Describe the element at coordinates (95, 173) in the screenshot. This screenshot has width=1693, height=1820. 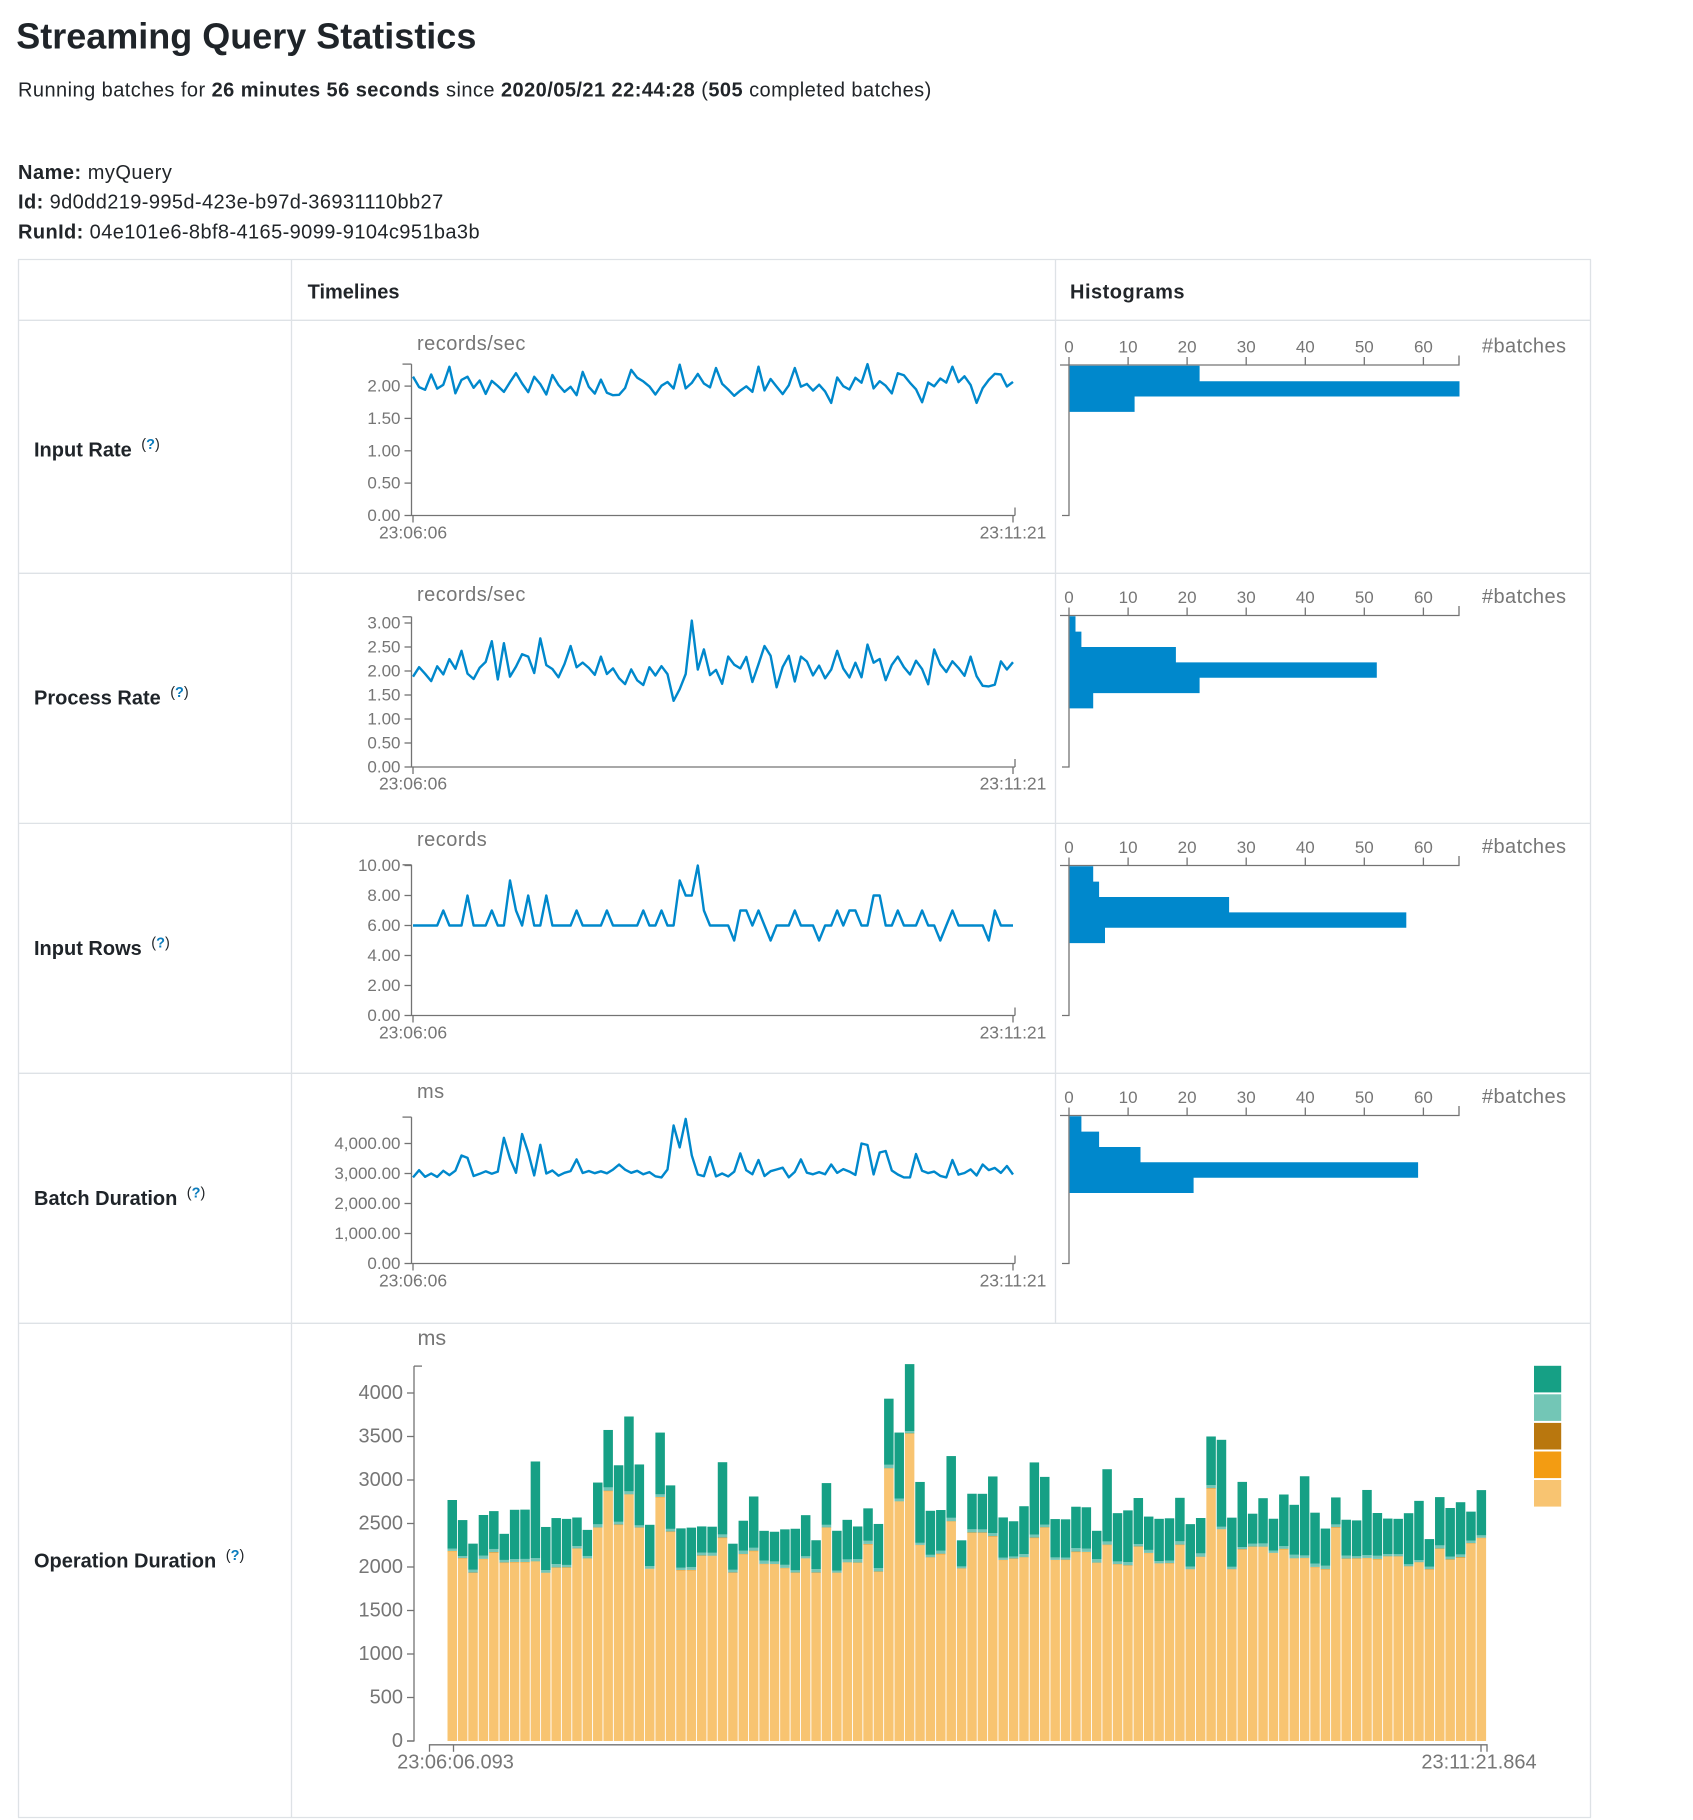
I see `svg-text: Name: myQuery` at that location.